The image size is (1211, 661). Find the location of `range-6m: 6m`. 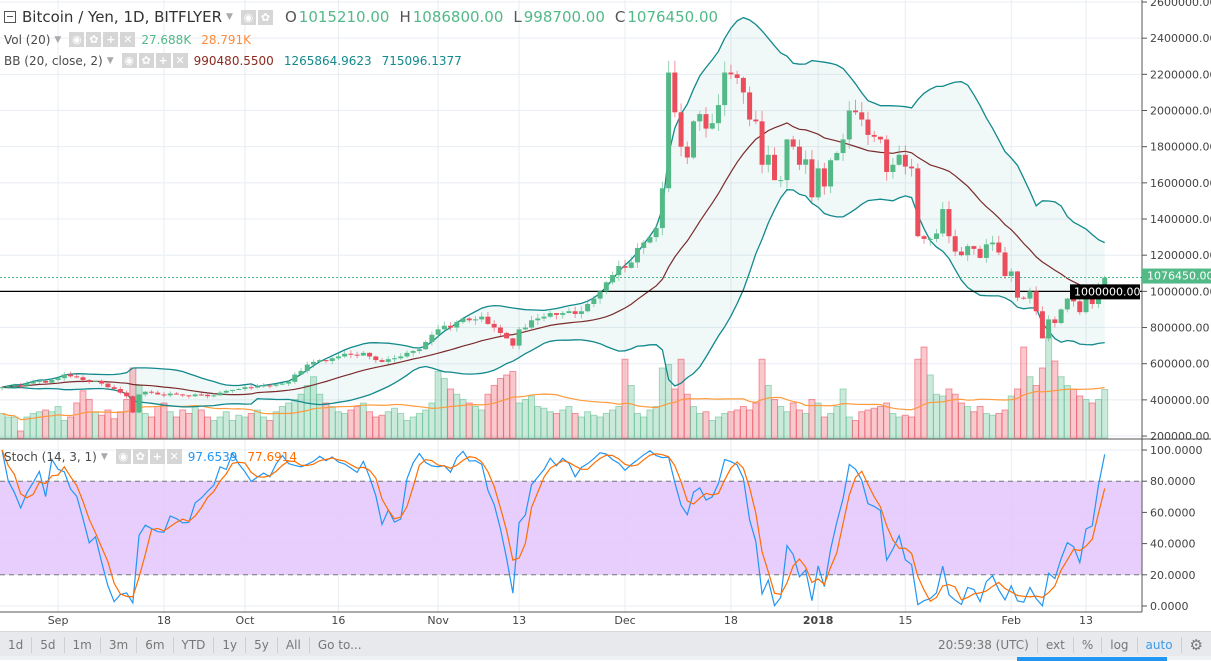

range-6m: 6m is located at coordinates (155, 644).